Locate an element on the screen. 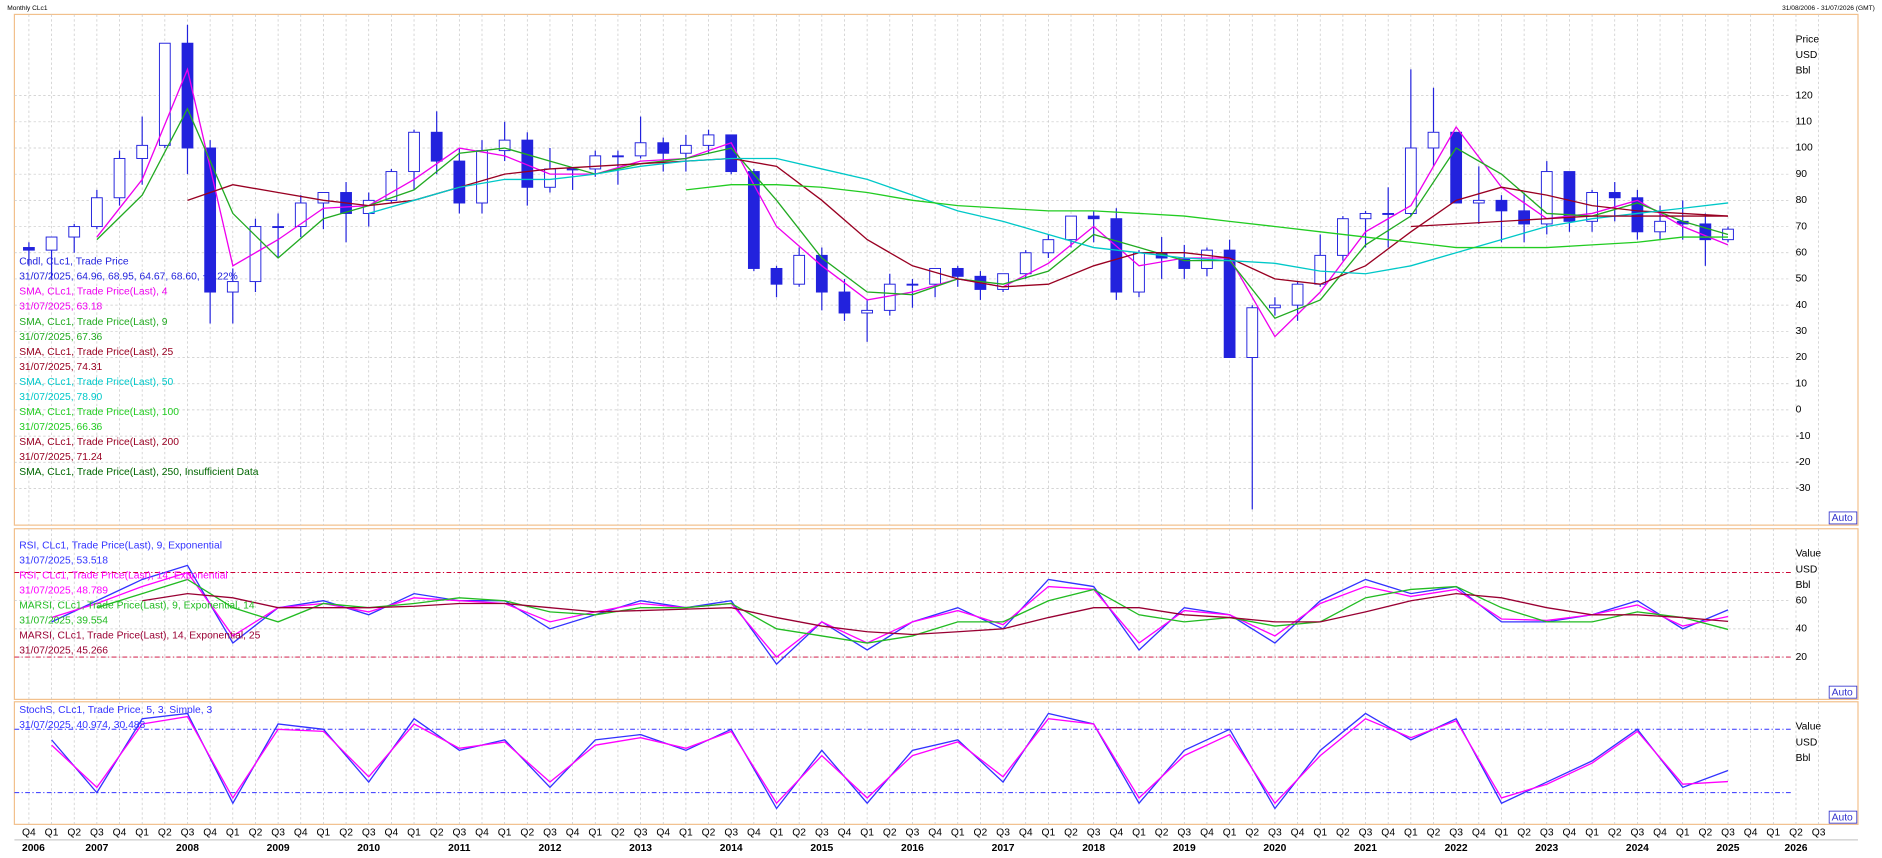  y-tick-label: 50 is located at coordinates (1802, 279).